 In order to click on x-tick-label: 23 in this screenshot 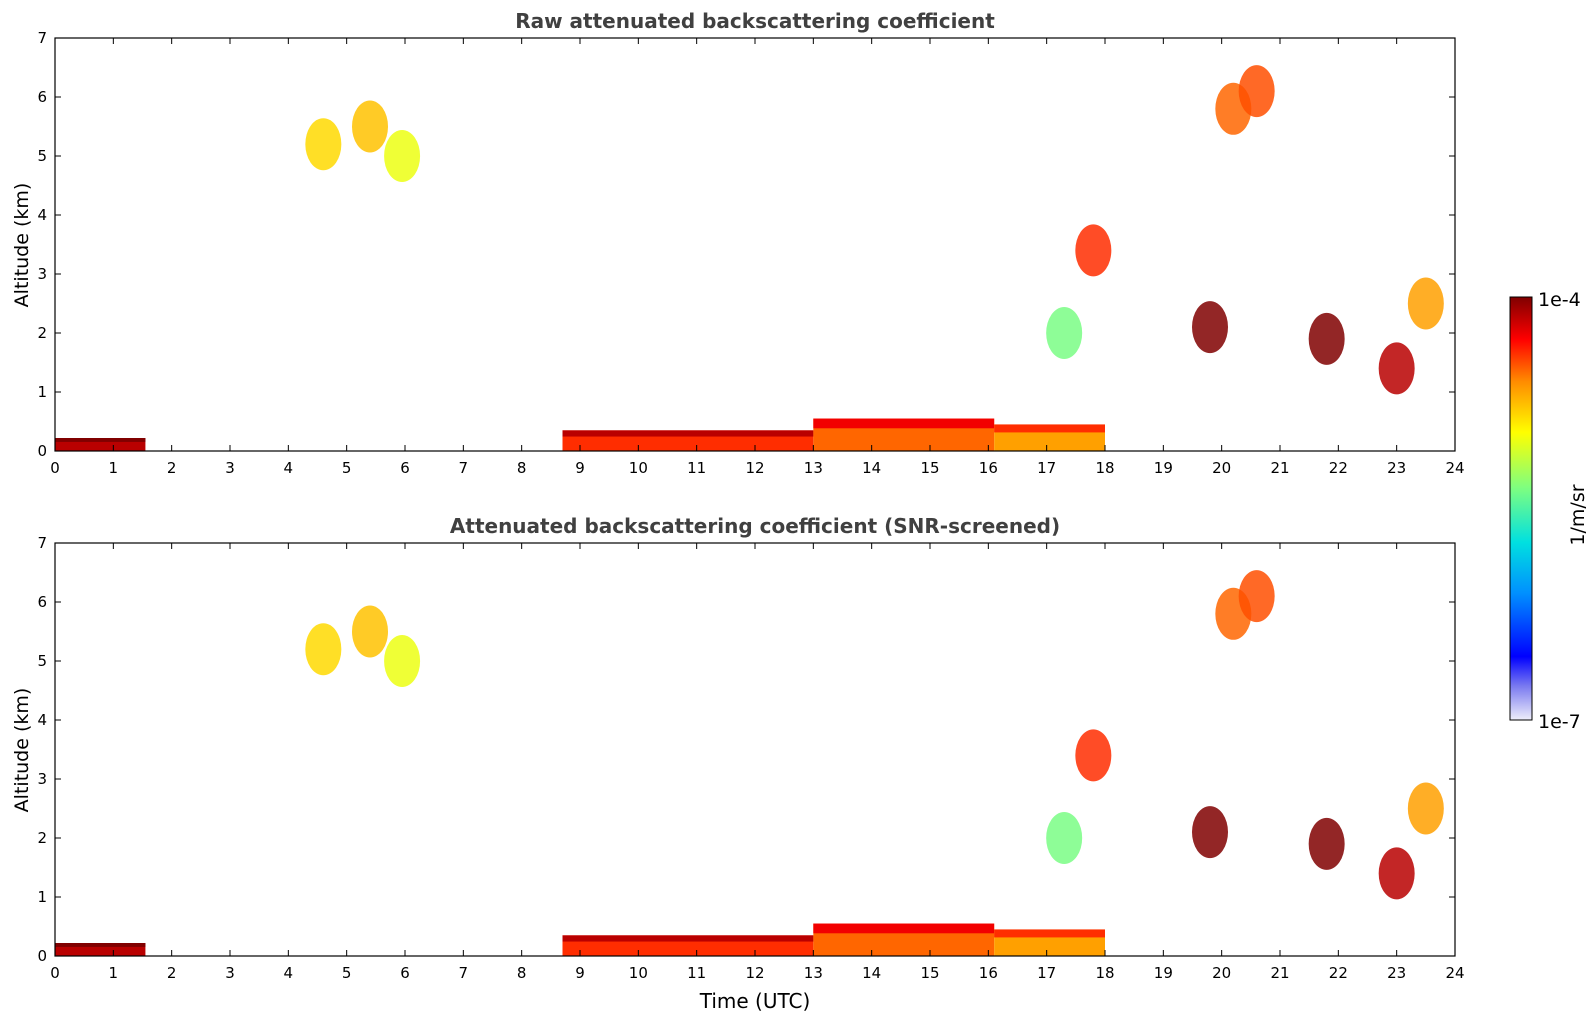, I will do `click(1396, 973)`.